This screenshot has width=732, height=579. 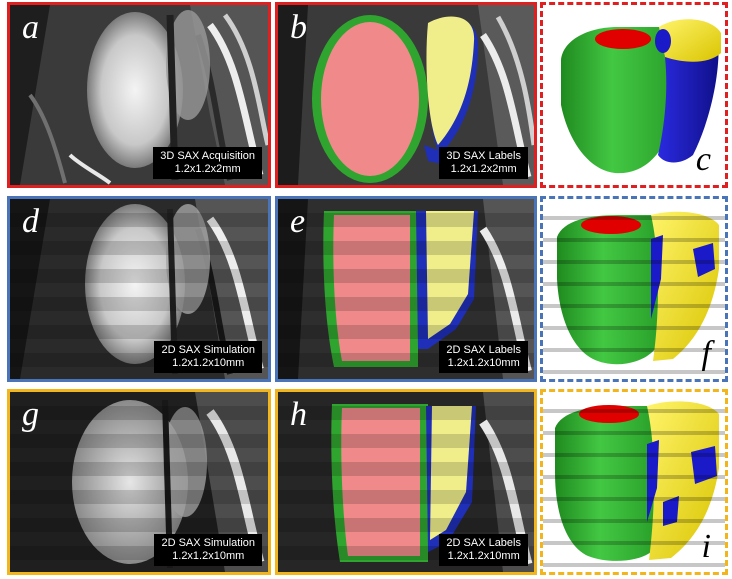 I want to click on caption-d: 2D SAX Simulation 1.2x1.2x10mm, so click(x=208, y=357).